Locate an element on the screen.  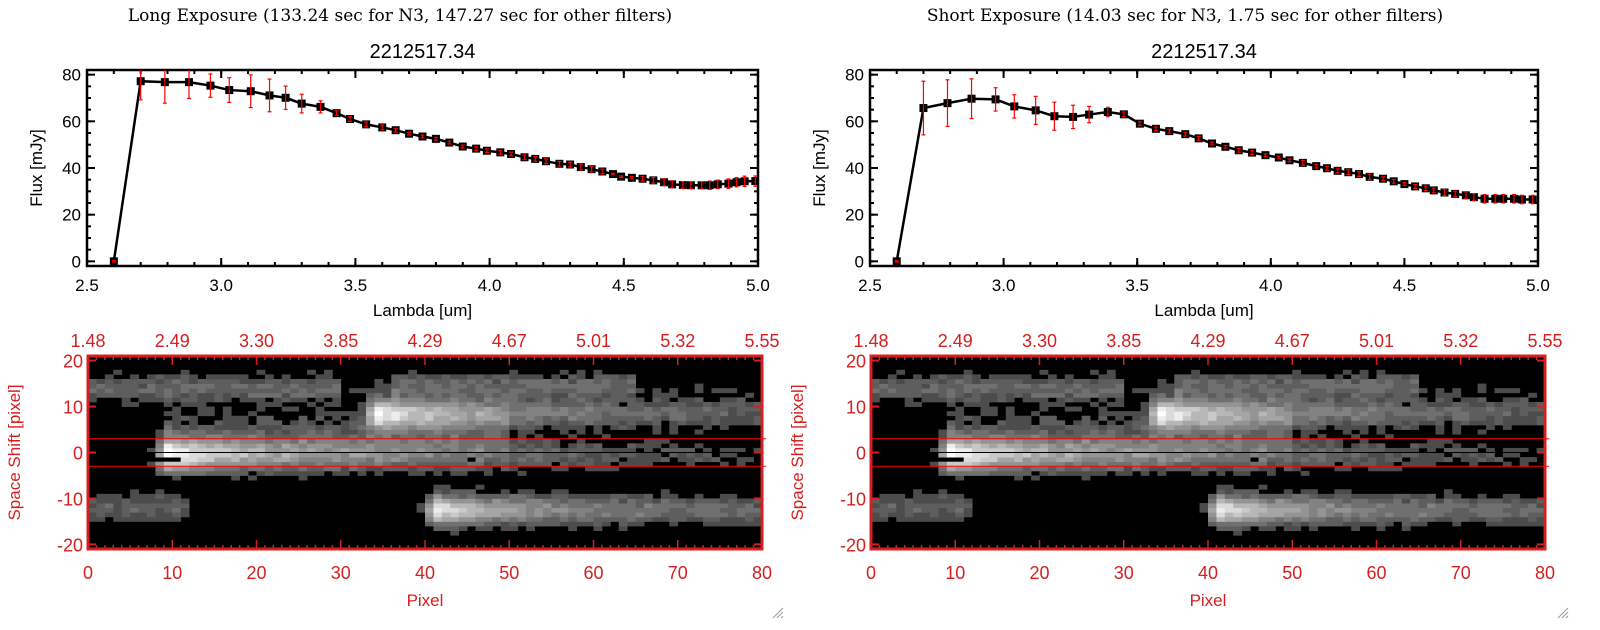
y-axis-label: Space Shift [pixel] is located at coordinates (14, 452).